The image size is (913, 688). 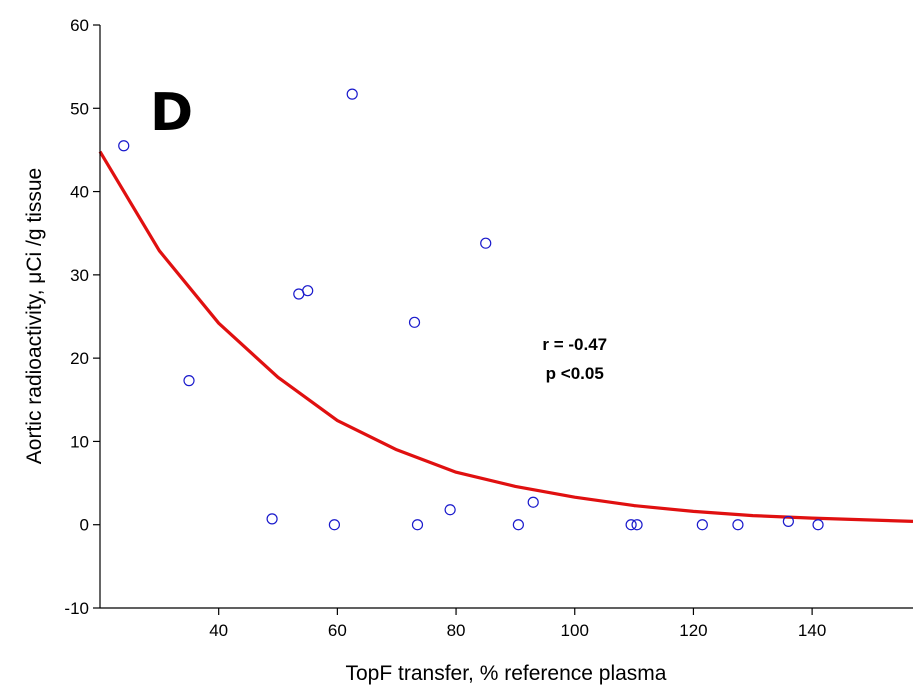 What do you see at coordinates (79, 192) in the screenshot?
I see `y-tick-label: 40` at bounding box center [79, 192].